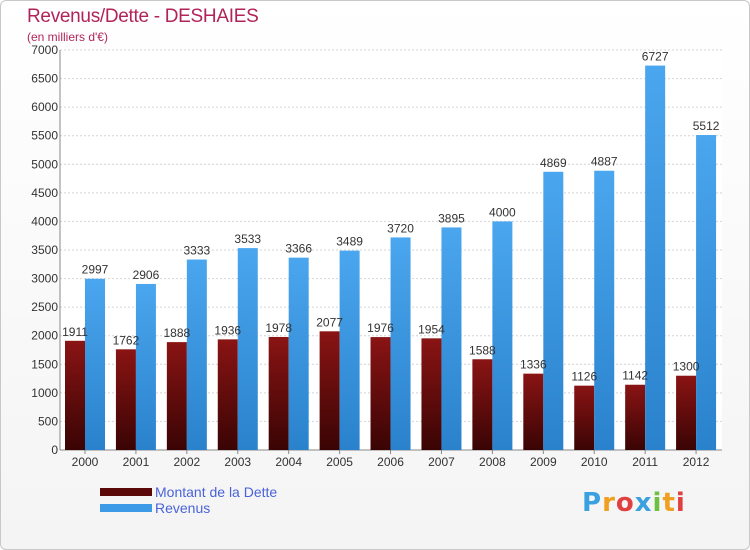 The height and width of the screenshot is (550, 750). Describe the element at coordinates (492, 462) in the screenshot. I see `x-tick-label: 2008` at that location.